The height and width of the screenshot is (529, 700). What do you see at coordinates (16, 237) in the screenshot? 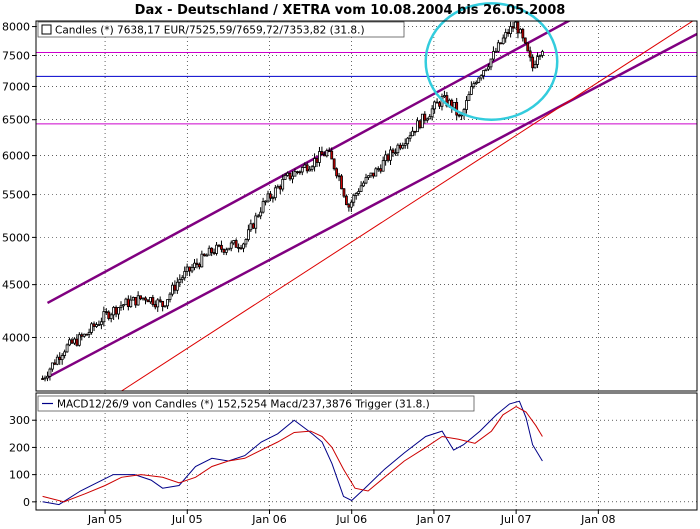
I see `price-y-tick-label: 5000` at bounding box center [16, 237].